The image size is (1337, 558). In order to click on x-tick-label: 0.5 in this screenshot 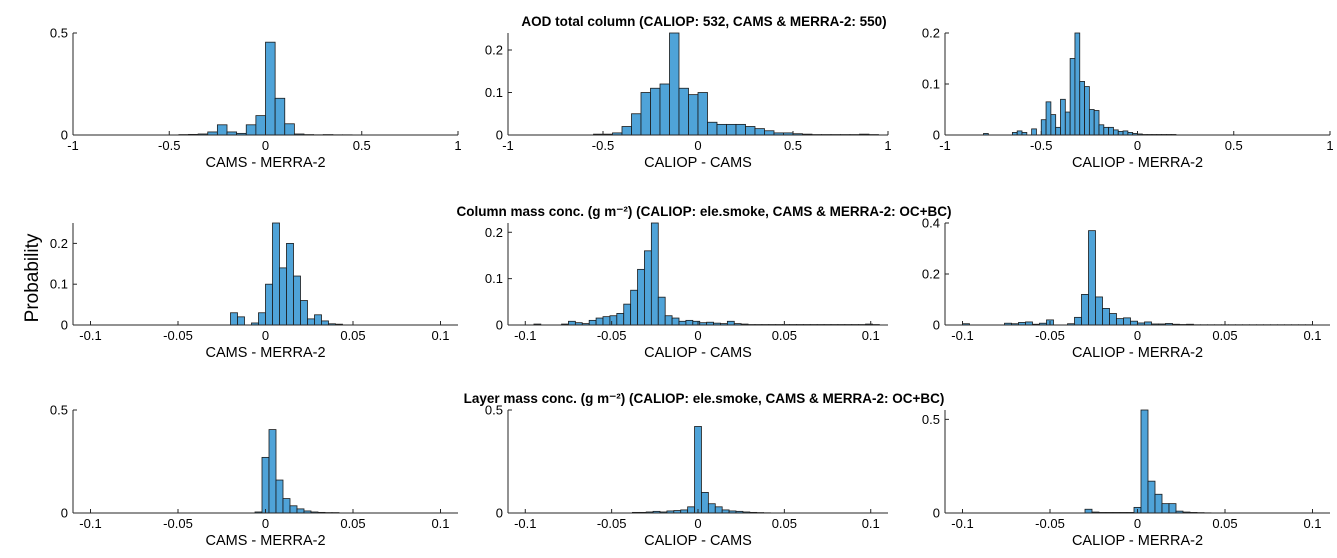, I will do `click(362, 145)`.